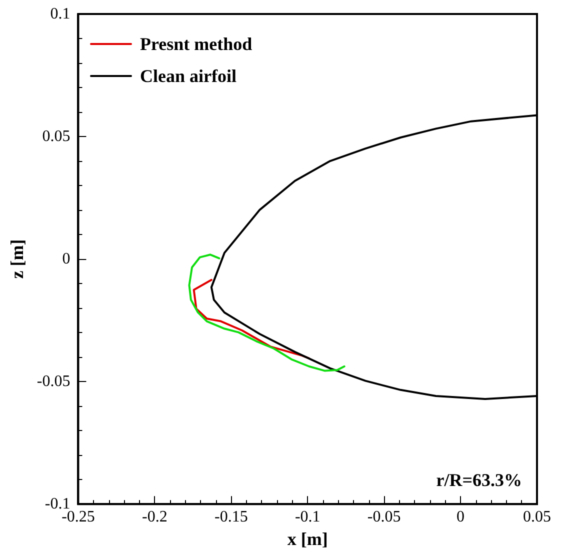  Describe the element at coordinates (384, 517) in the screenshot. I see `x-tick-label: -0.05` at that location.